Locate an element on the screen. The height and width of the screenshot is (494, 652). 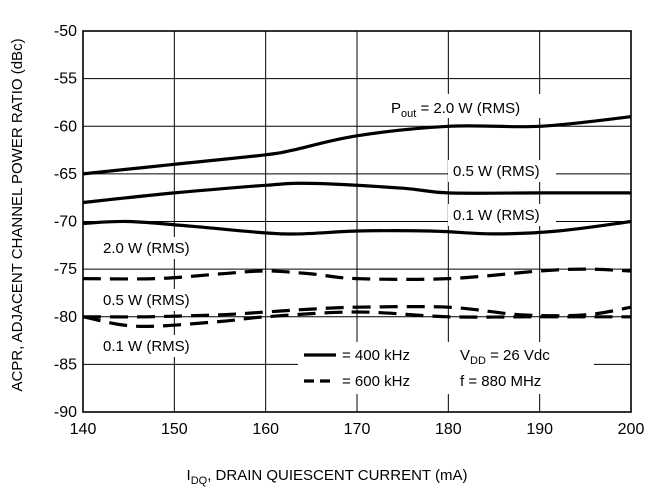
x-tick-label: 170 is located at coordinates (357, 429).